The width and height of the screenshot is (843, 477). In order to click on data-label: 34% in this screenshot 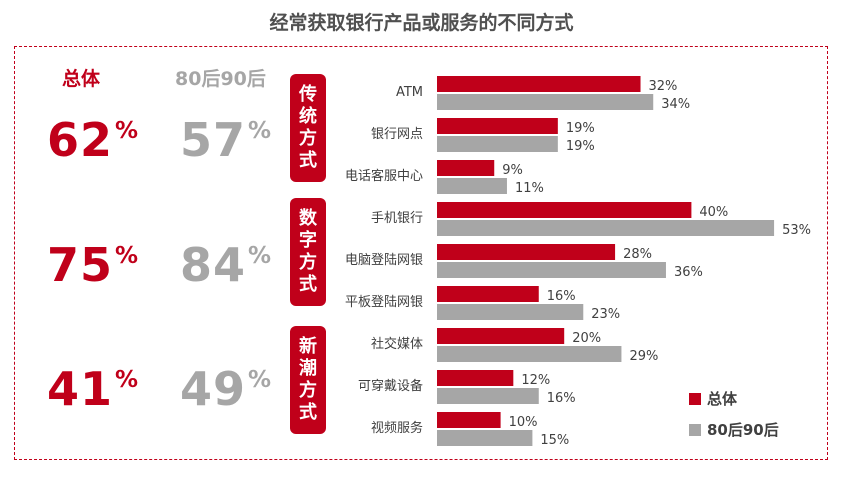, I will do `click(675, 104)`.